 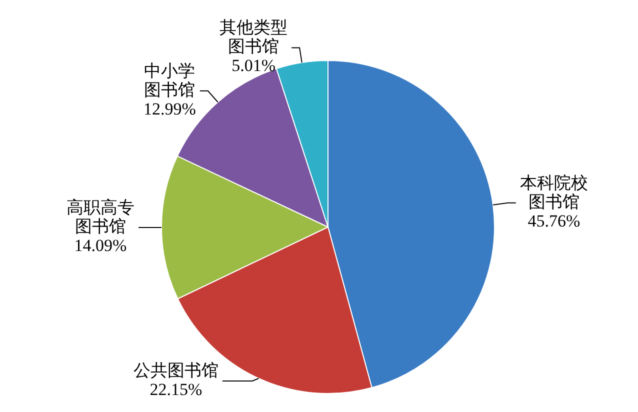 What do you see at coordinates (100, 217) in the screenshot?
I see `slice-label: 高职高专图书馆` at bounding box center [100, 217].